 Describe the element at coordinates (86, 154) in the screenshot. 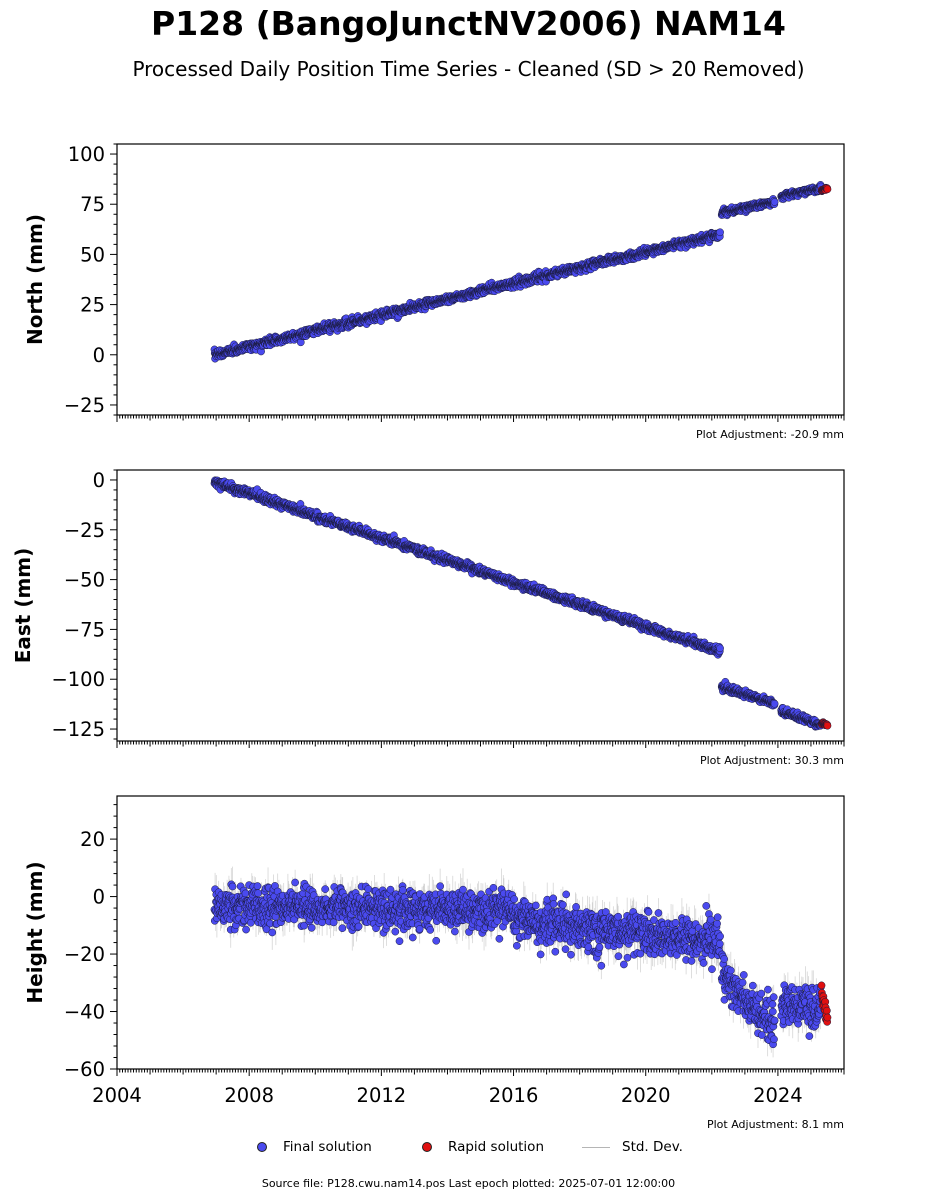

I see `y-tick-label: 100` at that location.